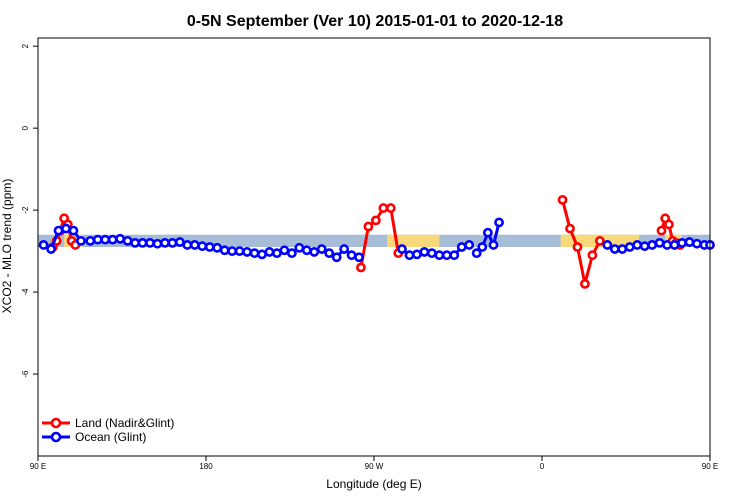 The height and width of the screenshot is (500, 750). I want to click on land-band, so click(413, 240).